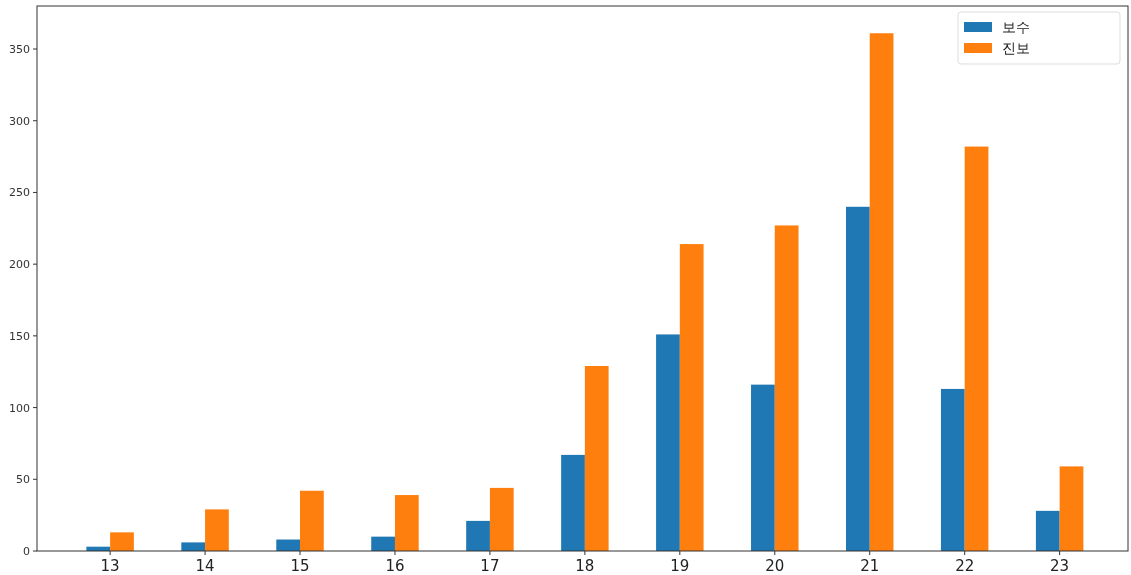  Describe the element at coordinates (19, 336) in the screenshot. I see `y-tick-label: 150` at that location.